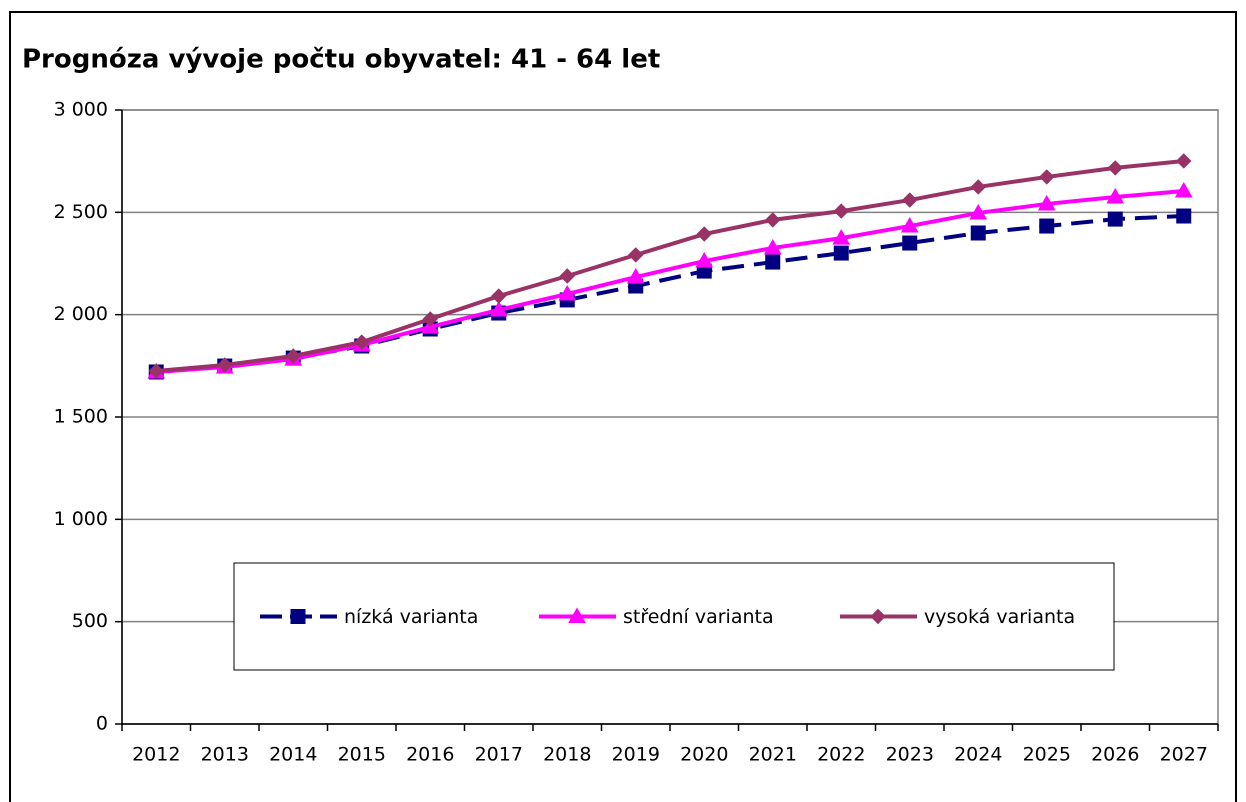 The height and width of the screenshot is (802, 1246). Describe the element at coordinates (1047, 755) in the screenshot. I see `x-tick-label: 2025` at that location.